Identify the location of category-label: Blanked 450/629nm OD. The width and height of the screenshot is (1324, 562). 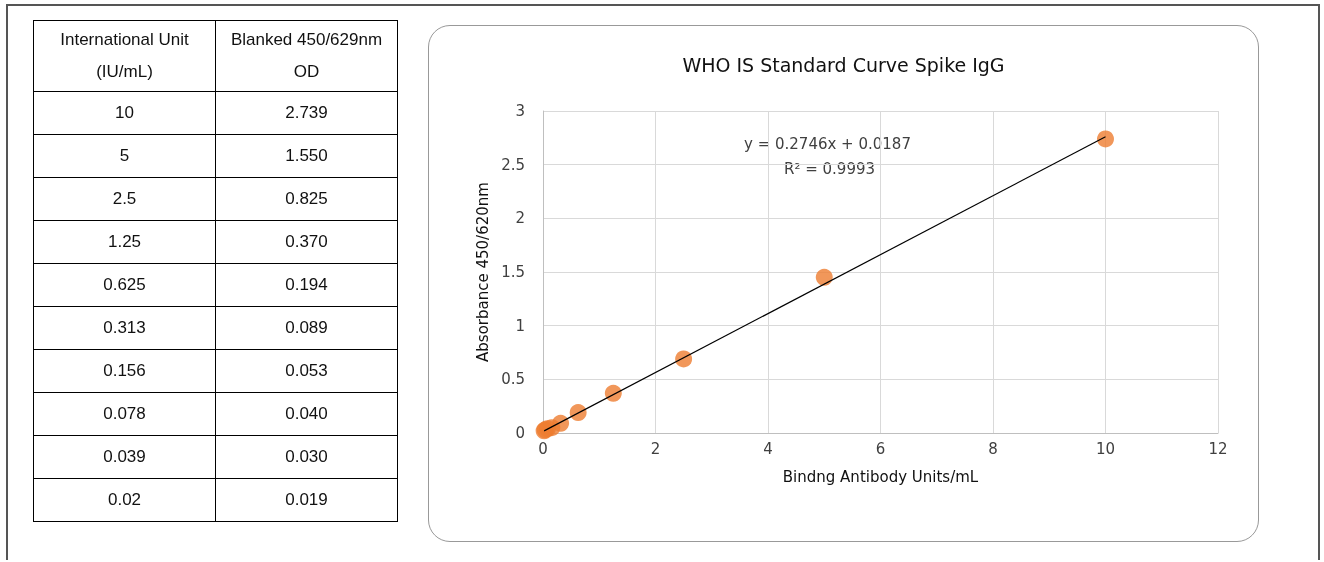
(306, 56).